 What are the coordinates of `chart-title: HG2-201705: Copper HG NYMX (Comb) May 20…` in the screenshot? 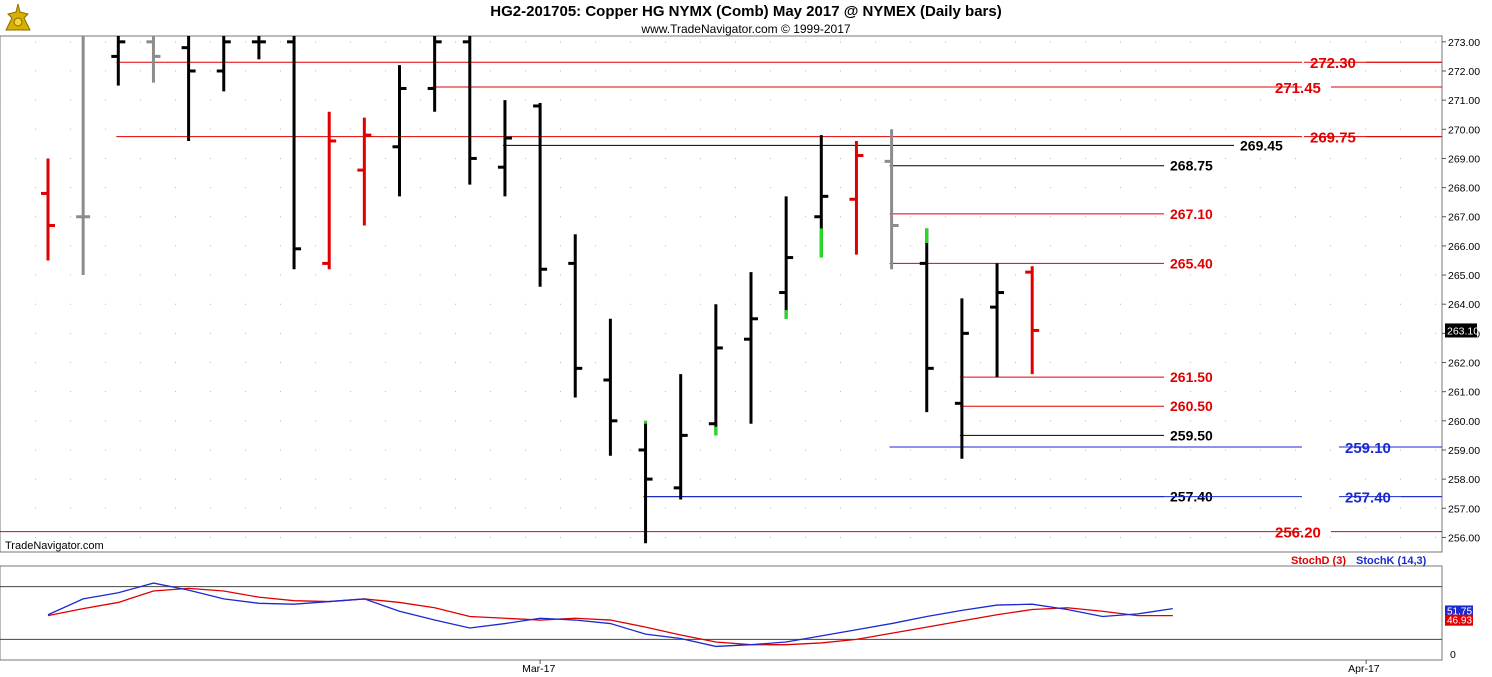 It's located at (746, 11).